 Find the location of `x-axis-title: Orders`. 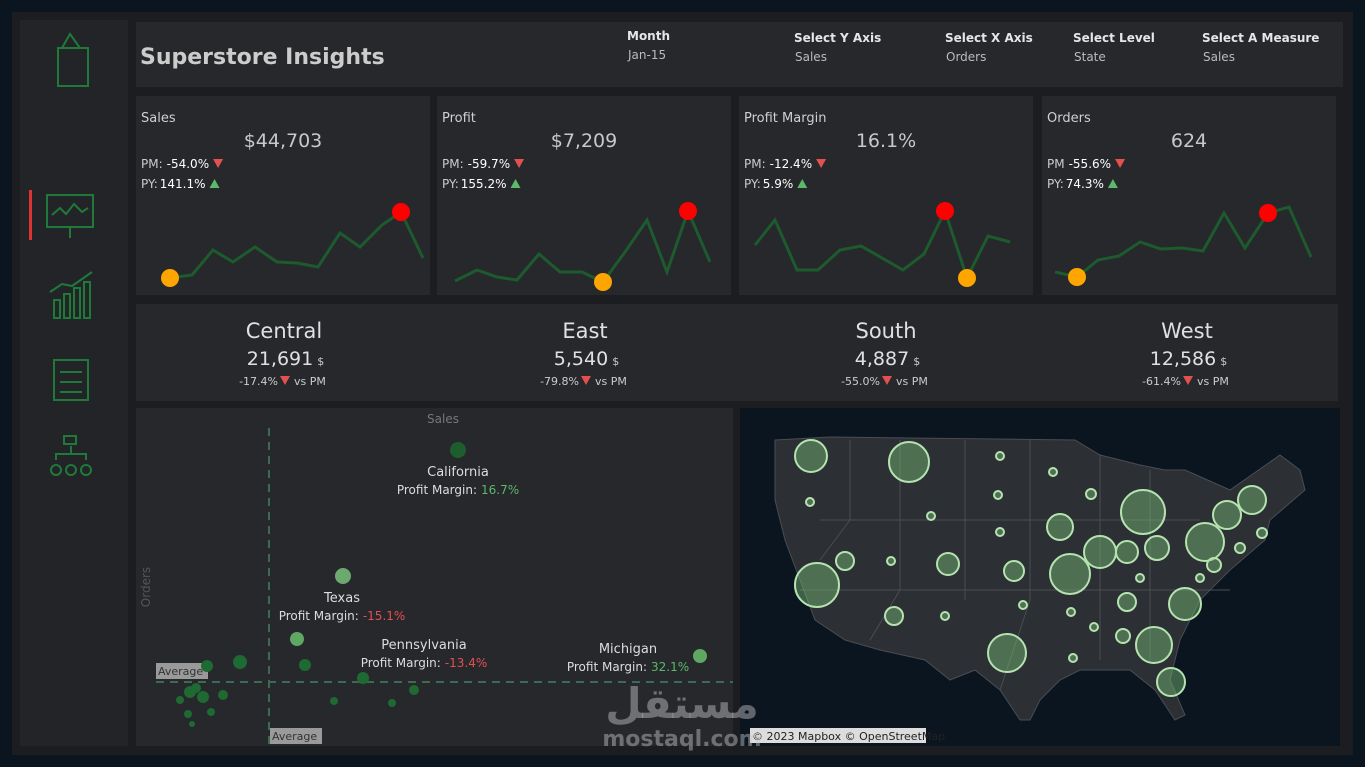

x-axis-title: Orders is located at coordinates (146, 587).